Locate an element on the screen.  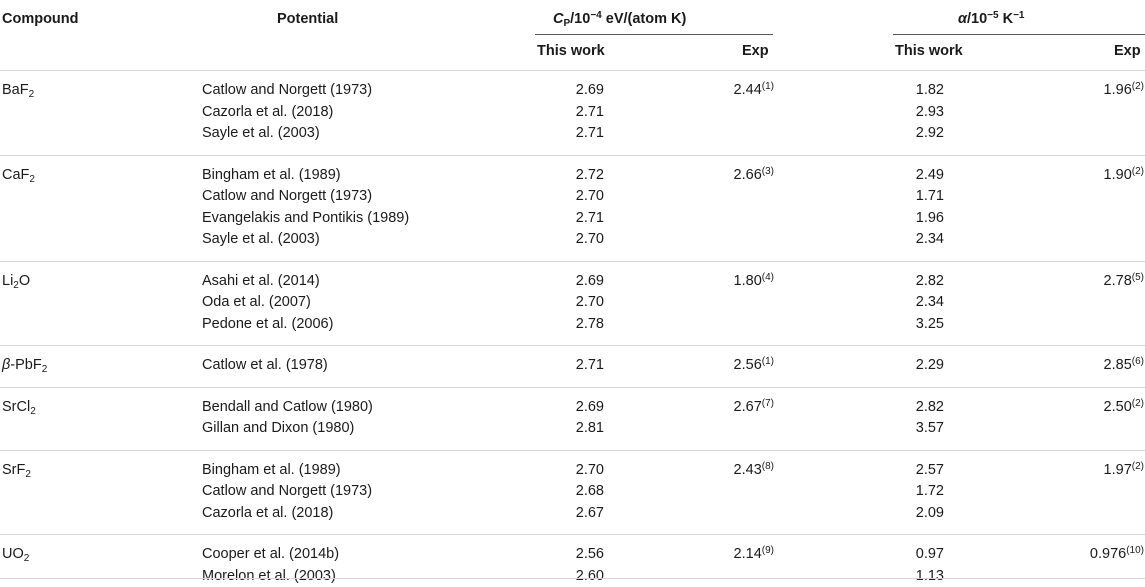
alpha-exp-cell: 1.97(2) is located at coordinates (1092, 471).